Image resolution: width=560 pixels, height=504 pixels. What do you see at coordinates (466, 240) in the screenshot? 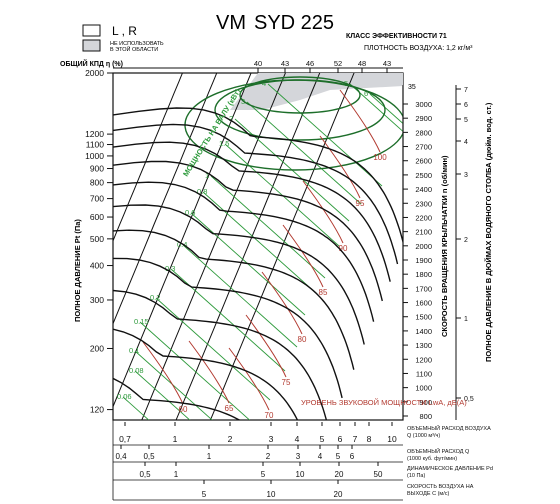
I see `inch-tick-label: 2` at bounding box center [466, 240].